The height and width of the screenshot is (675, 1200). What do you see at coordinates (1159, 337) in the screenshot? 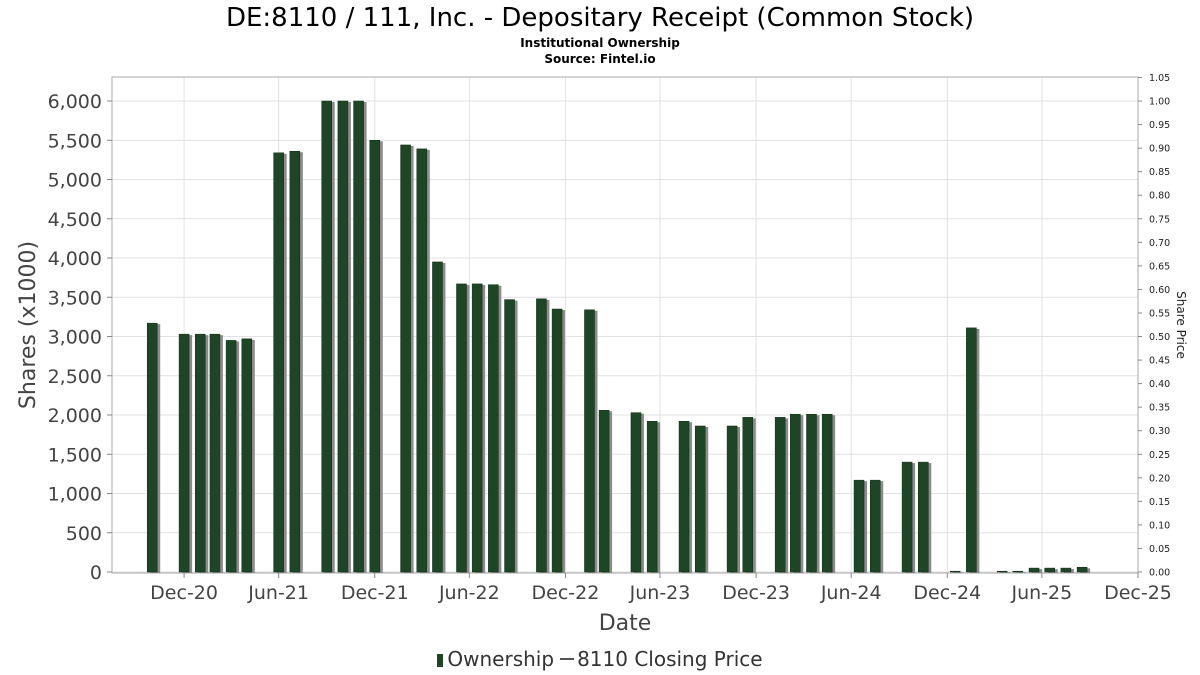
I see `y2-tick-label: 0.50` at bounding box center [1159, 337].